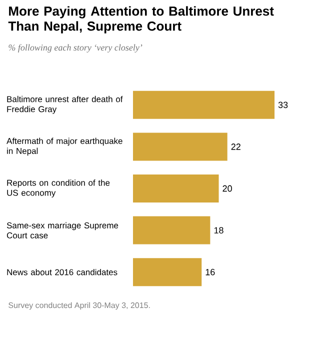 This screenshot has height=349, width=309. Describe the element at coordinates (75, 48) in the screenshot. I see `chart-subtitle: % following each story ‘very closely’` at that location.